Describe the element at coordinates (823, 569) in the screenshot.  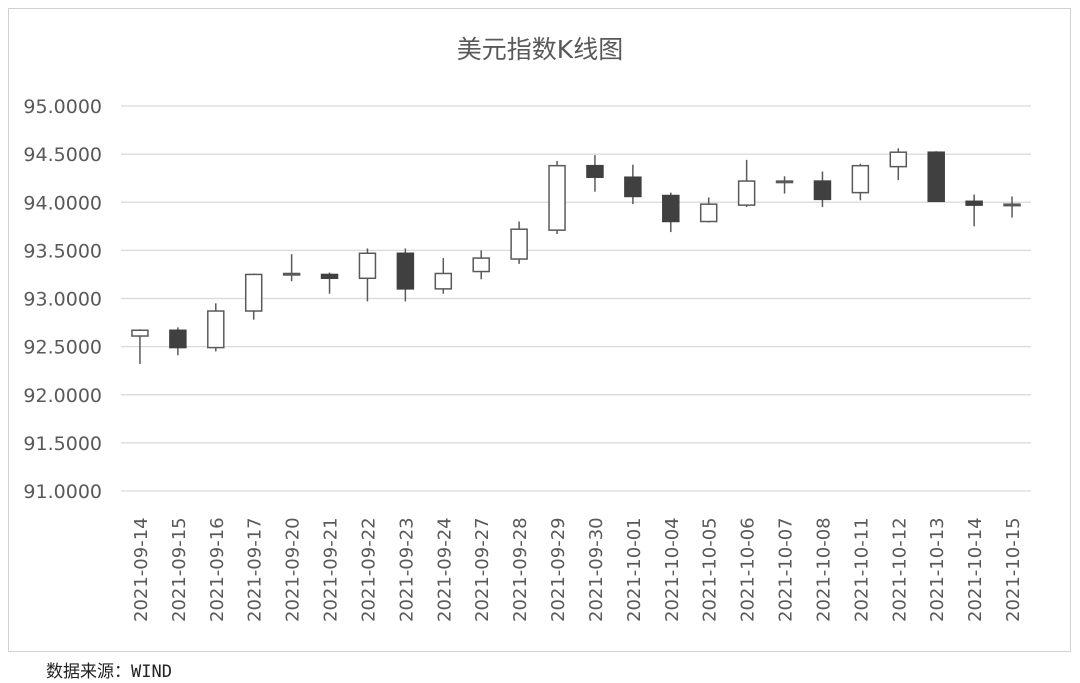
I see `x-tick-label: 2021-10-08` at that location.